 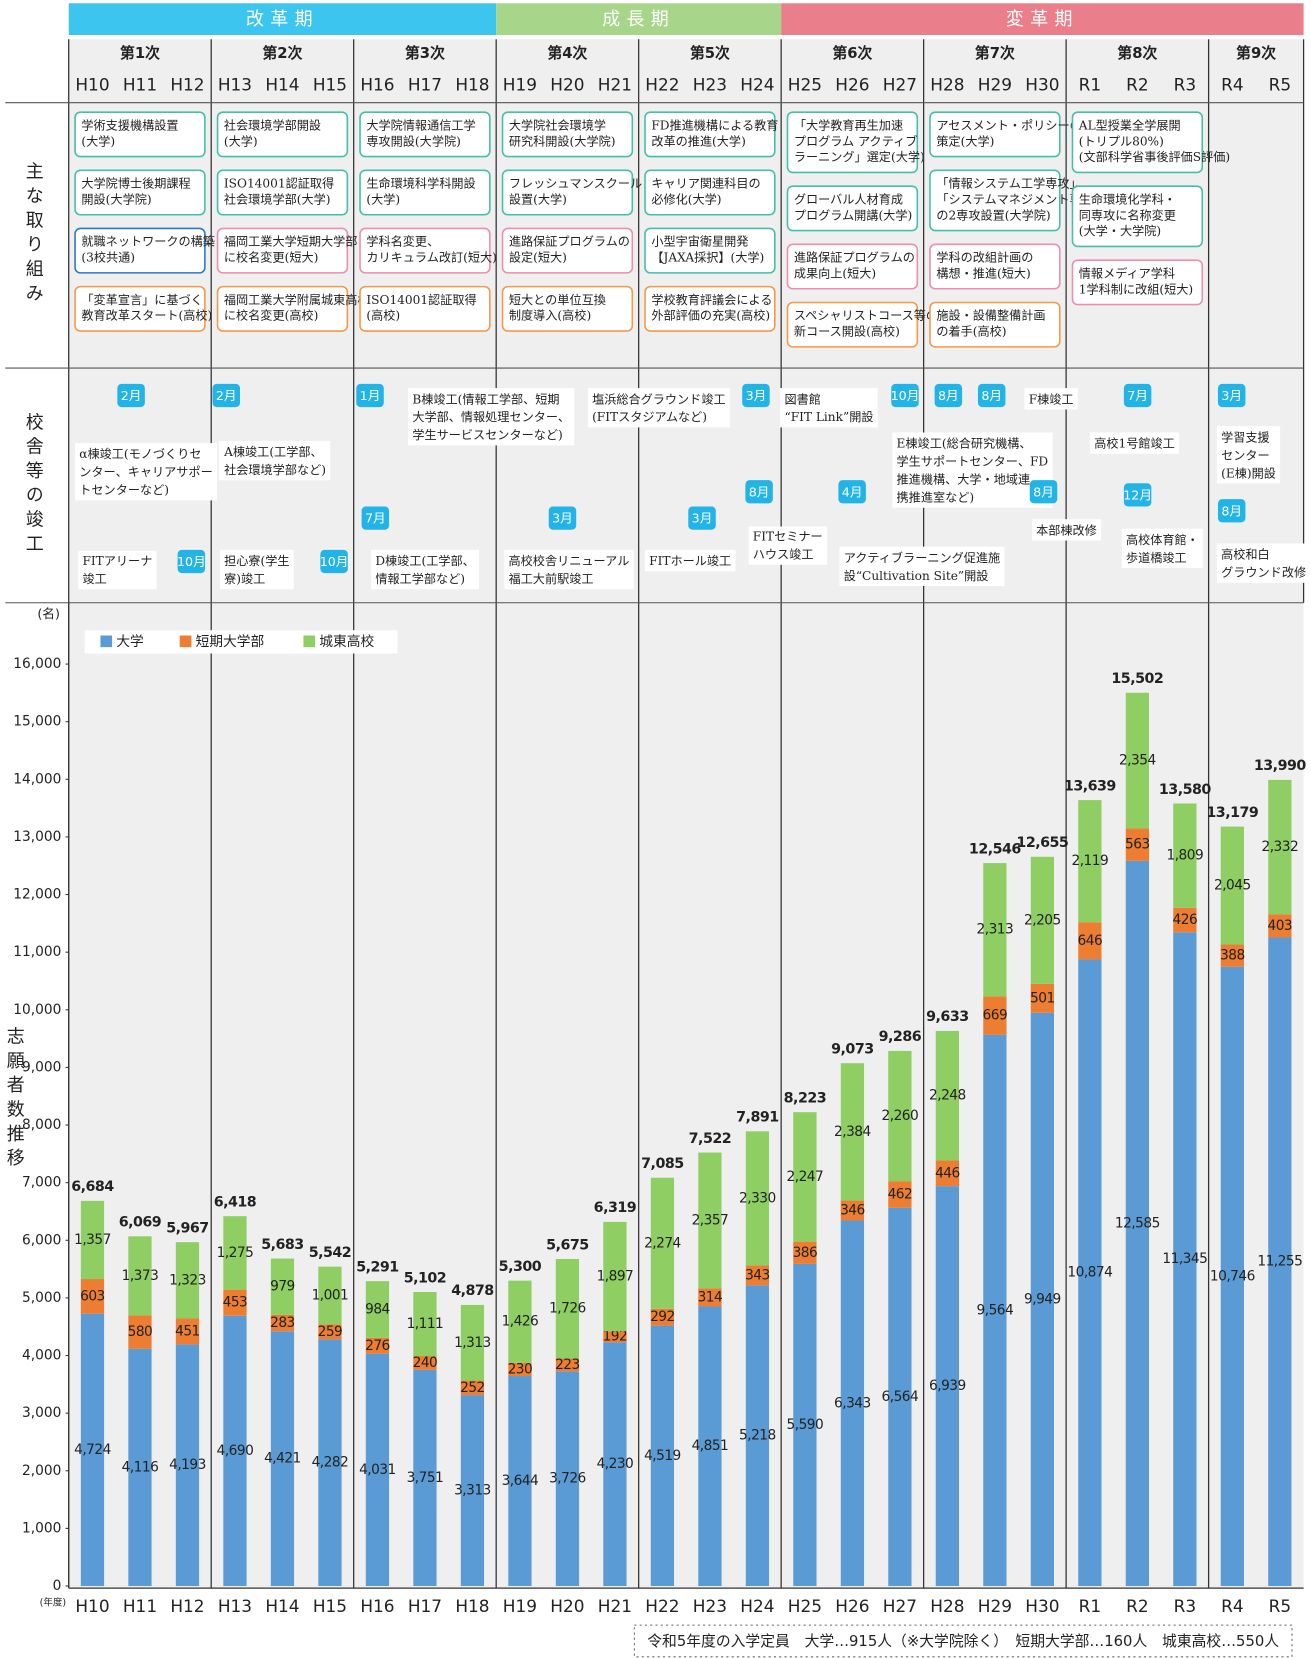 What do you see at coordinates (936, 497) in the screenshot?
I see `construction-line: 携推進室など)` at bounding box center [936, 497].